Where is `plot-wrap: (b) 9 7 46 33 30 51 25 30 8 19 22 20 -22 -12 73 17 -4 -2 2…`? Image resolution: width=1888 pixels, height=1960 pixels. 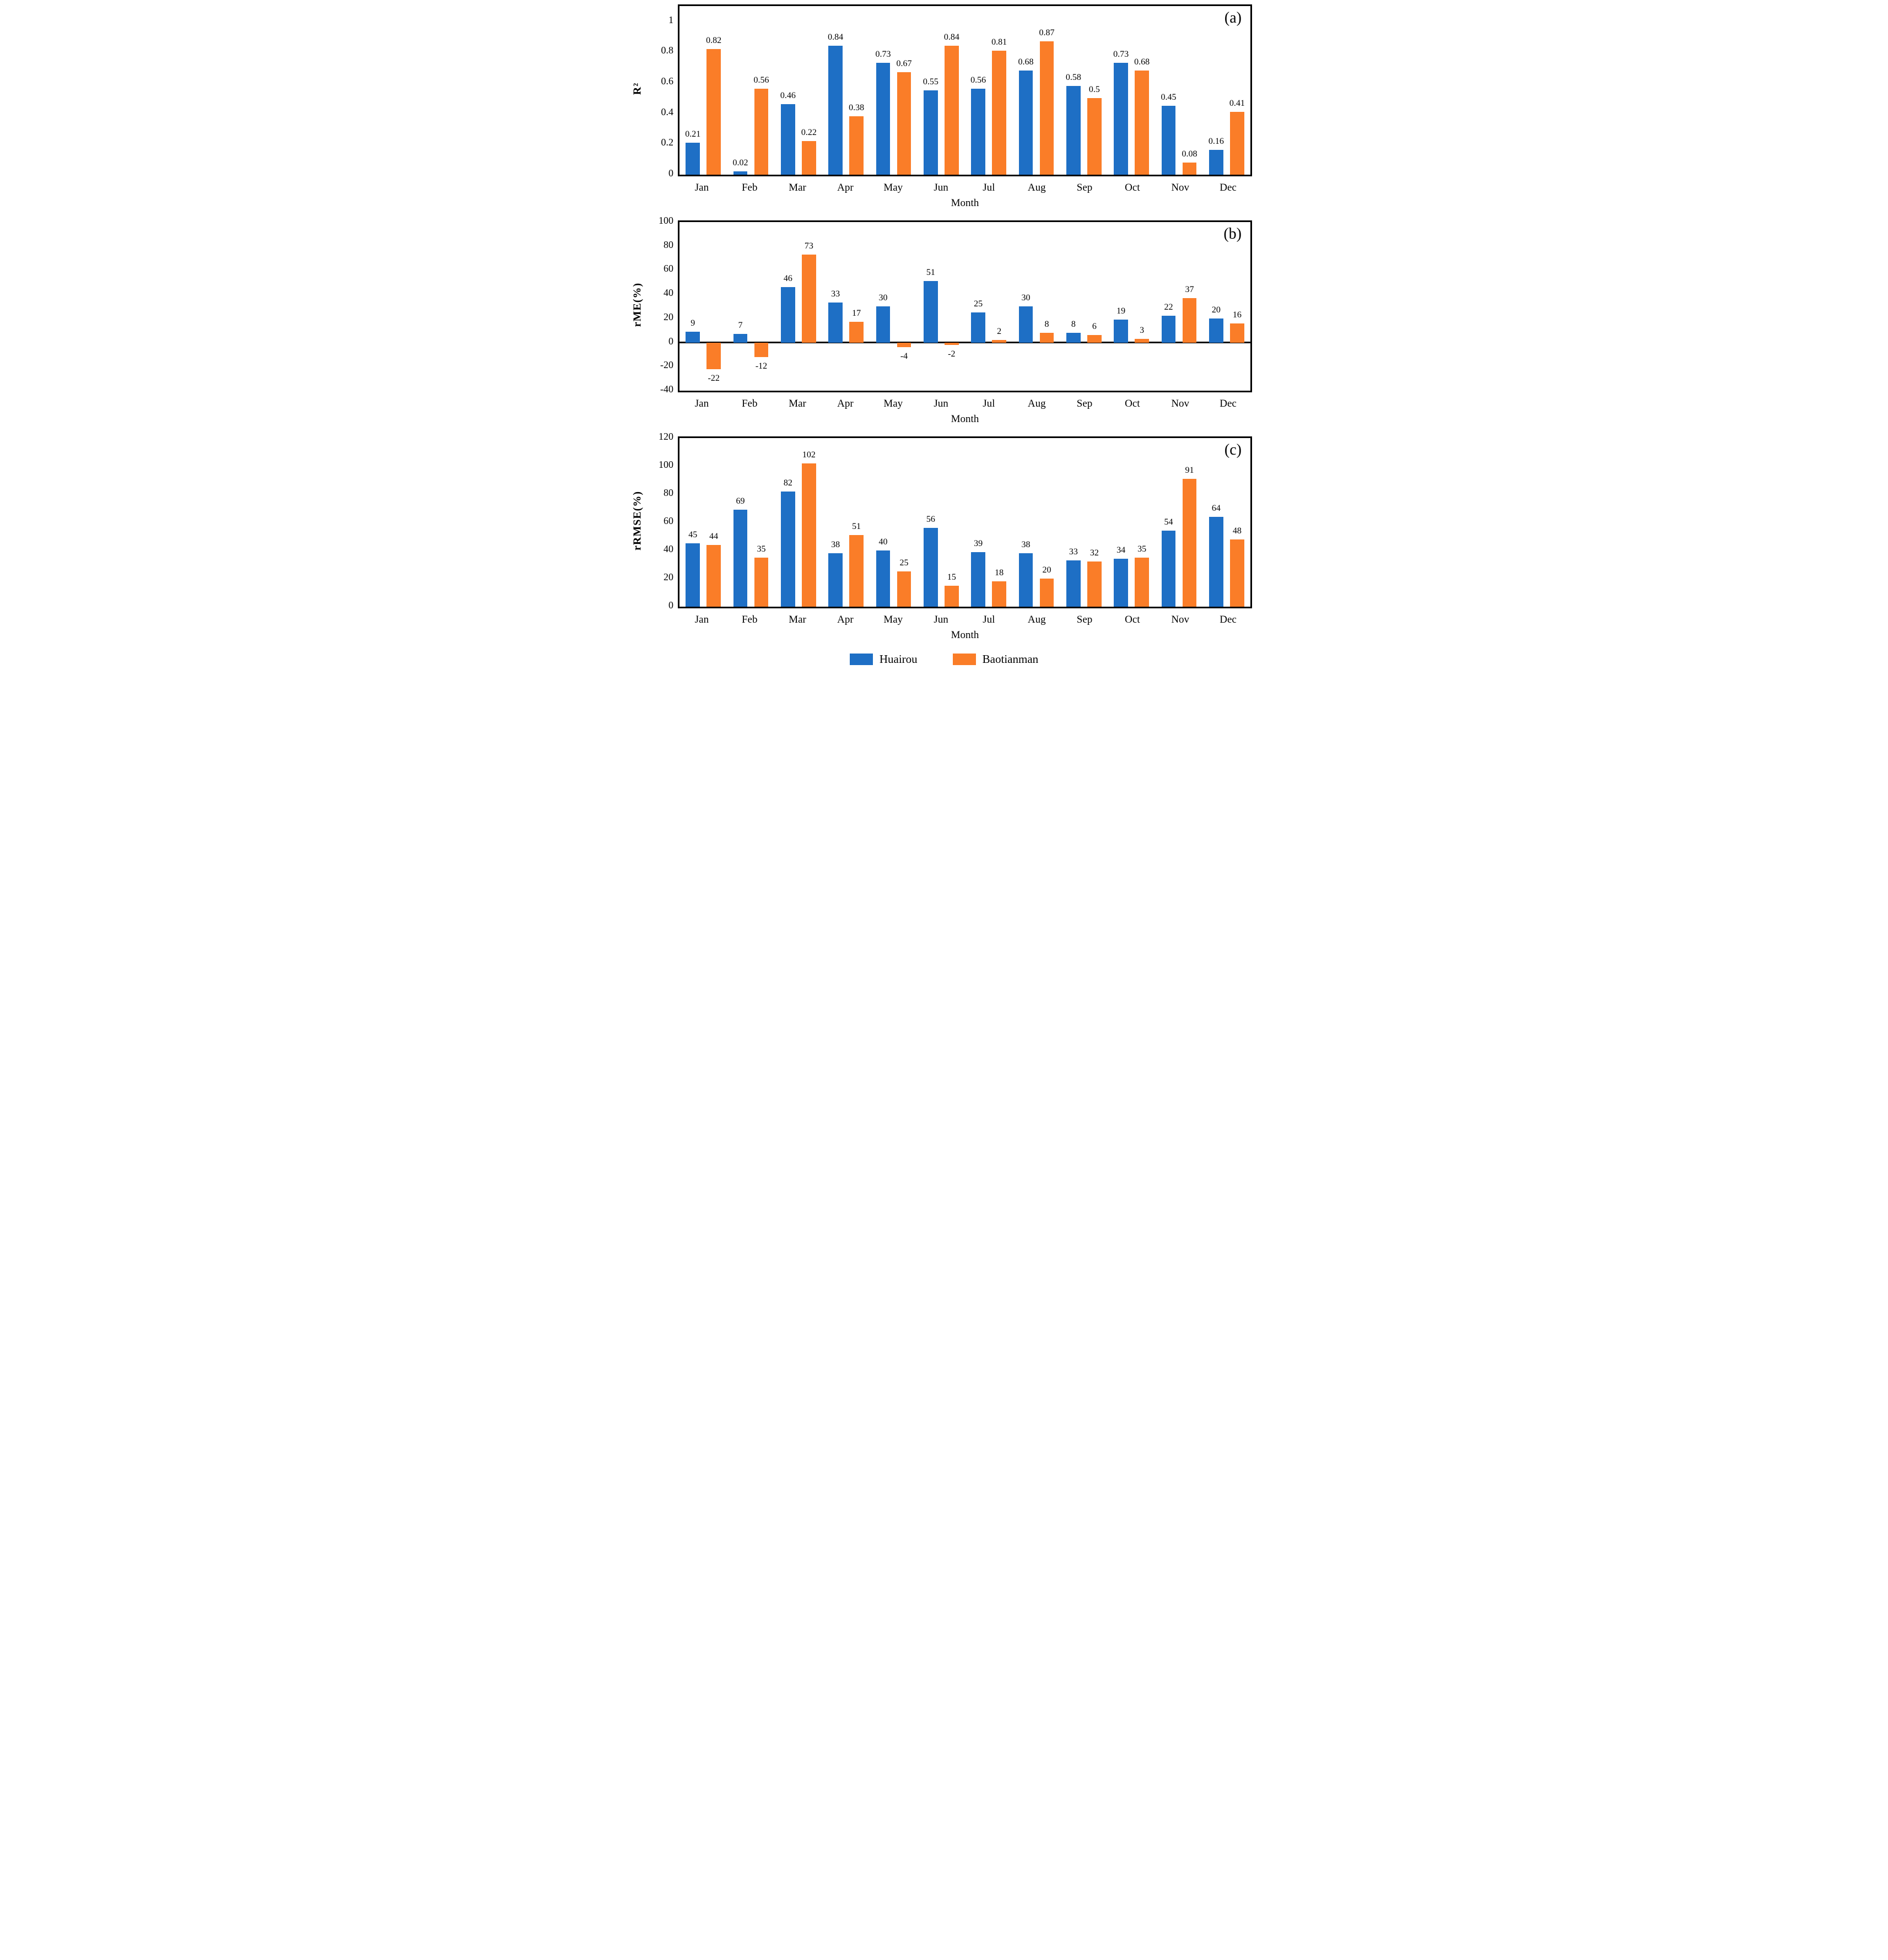 plot-wrap: (b) 9 7 46 33 30 51 25 30 8 19 22 20 -22 -12 73 17 -4 -2 2… is located at coordinates (965, 323).